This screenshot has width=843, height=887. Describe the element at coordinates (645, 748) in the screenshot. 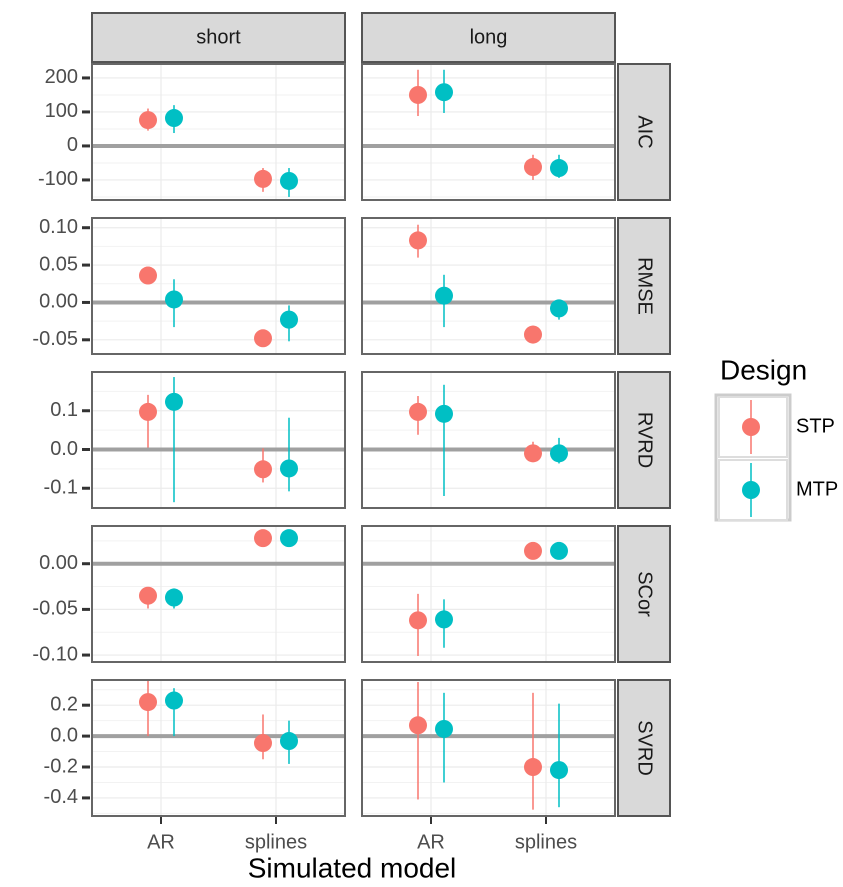

I see `facet-strip-label: SVRD` at that location.